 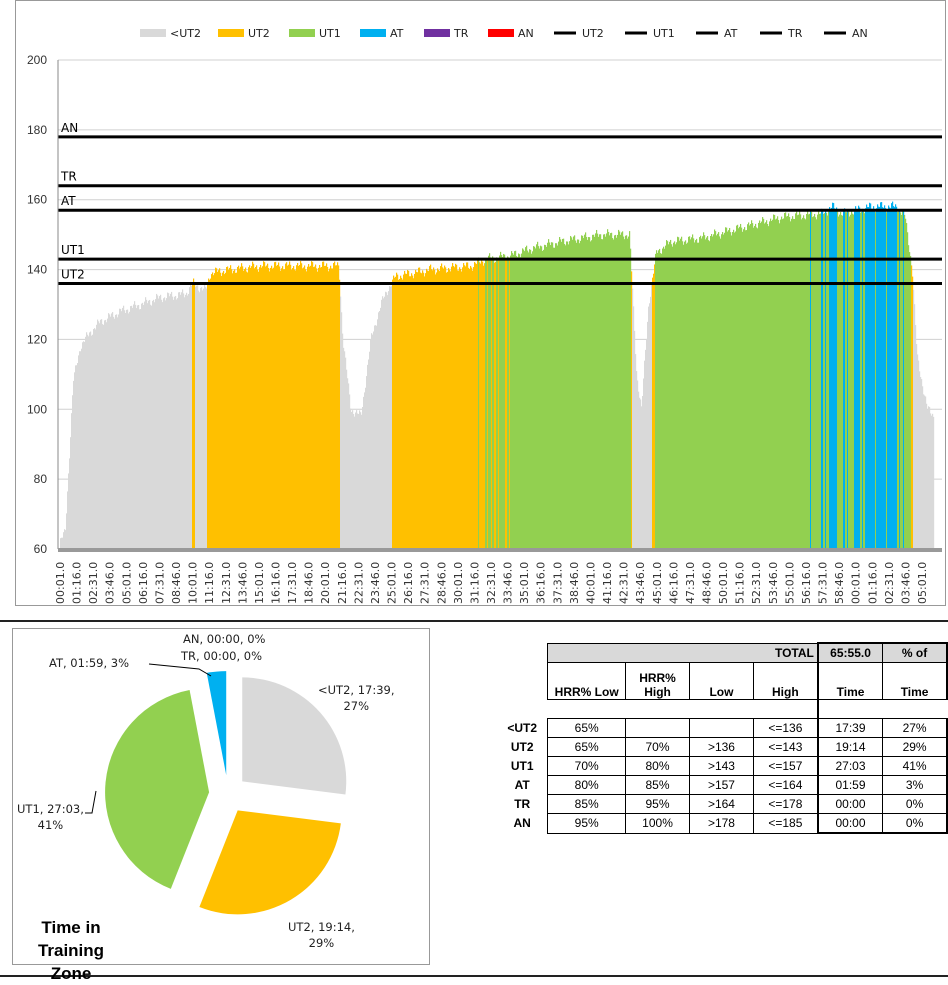 What do you see at coordinates (721, 785) in the screenshot?
I see `cell-low: >157` at bounding box center [721, 785].